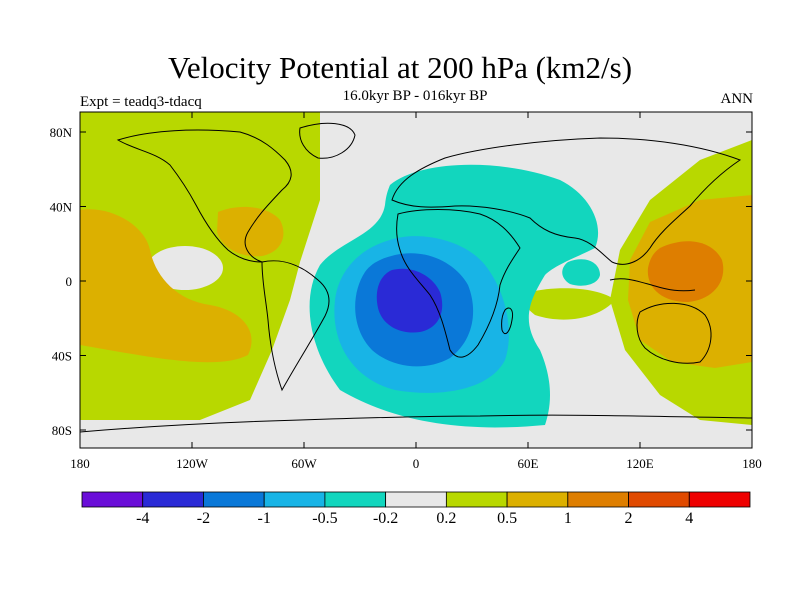 The width and height of the screenshot is (800, 600). What do you see at coordinates (415, 96) in the screenshot?
I see `plot-subtitle: 16.0kyr BP - 016kyr BP` at bounding box center [415, 96].